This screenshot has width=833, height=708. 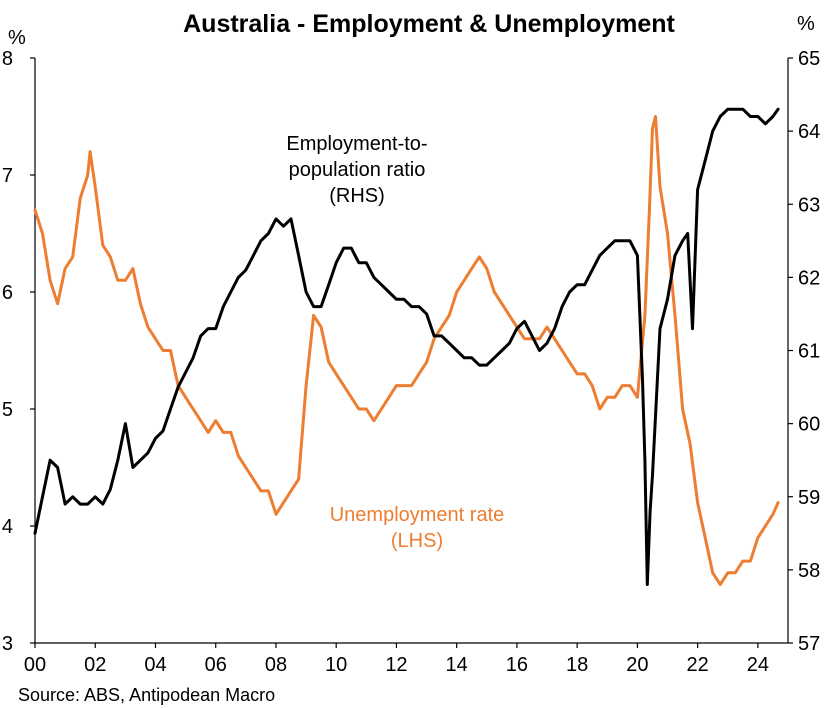 What do you see at coordinates (809, 59) in the screenshot?
I see `right-tick-label: 65` at bounding box center [809, 59].